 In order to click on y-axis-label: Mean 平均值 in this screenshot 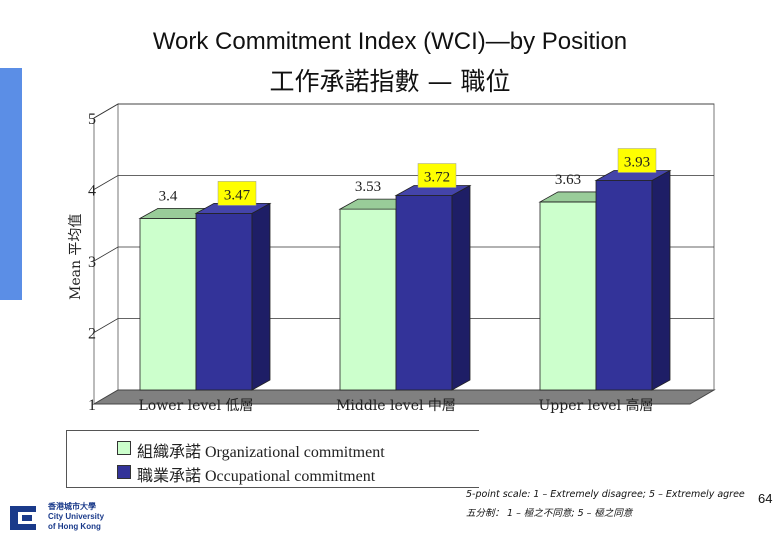, I will do `click(76, 257)`.